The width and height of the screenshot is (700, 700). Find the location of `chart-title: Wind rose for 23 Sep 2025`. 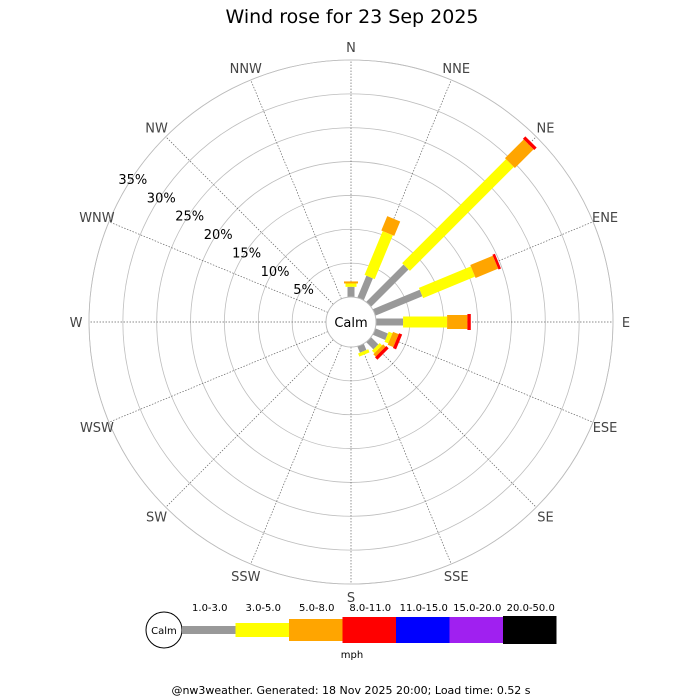

chart-title: Wind rose for 23 Sep 2025 is located at coordinates (351, 17).